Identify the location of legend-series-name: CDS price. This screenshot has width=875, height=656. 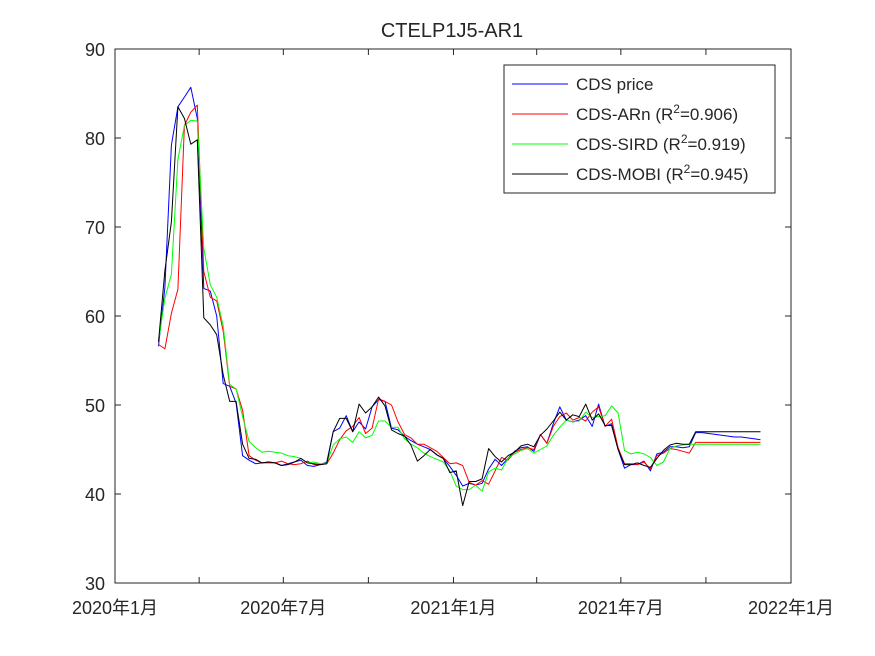
(614, 84).